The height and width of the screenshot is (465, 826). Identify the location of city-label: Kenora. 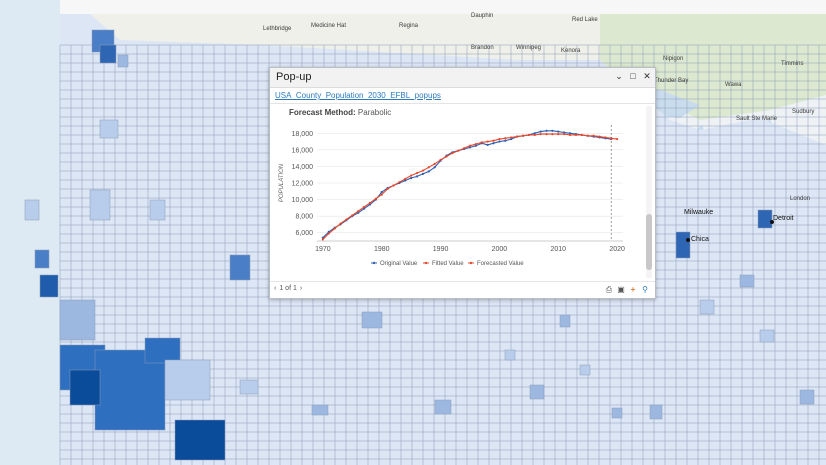
(571, 51).